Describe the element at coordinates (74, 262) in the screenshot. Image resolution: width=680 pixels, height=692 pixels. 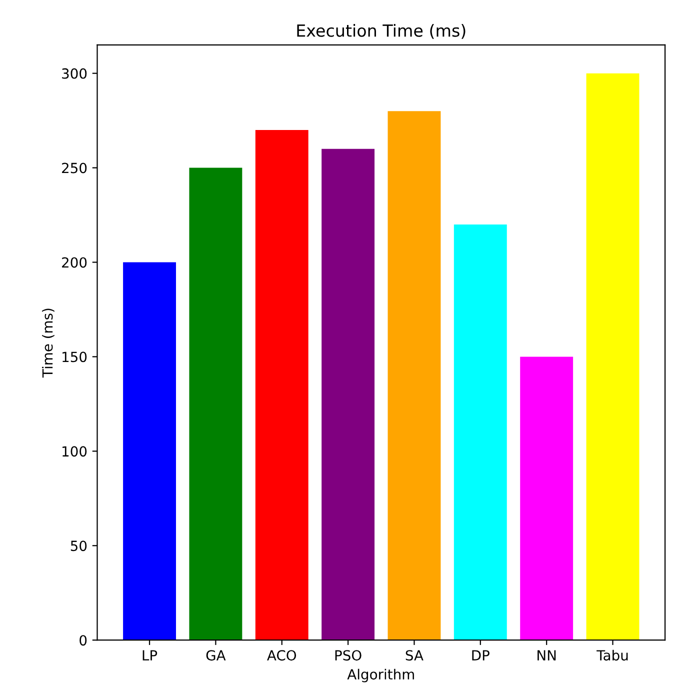
I see `y-tick-label: 200` at that location.